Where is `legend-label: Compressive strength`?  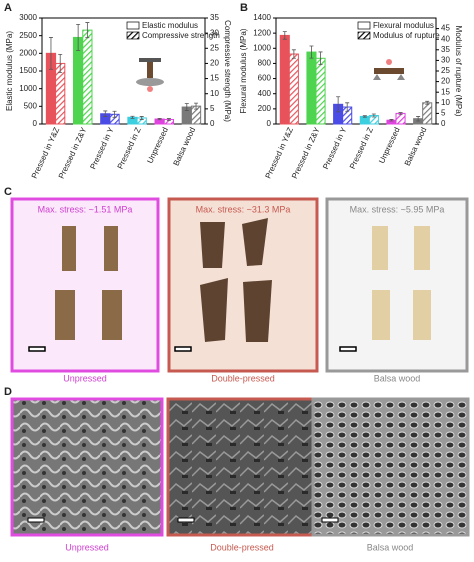
legend-label: Compressive strength is located at coordinates (181, 35).